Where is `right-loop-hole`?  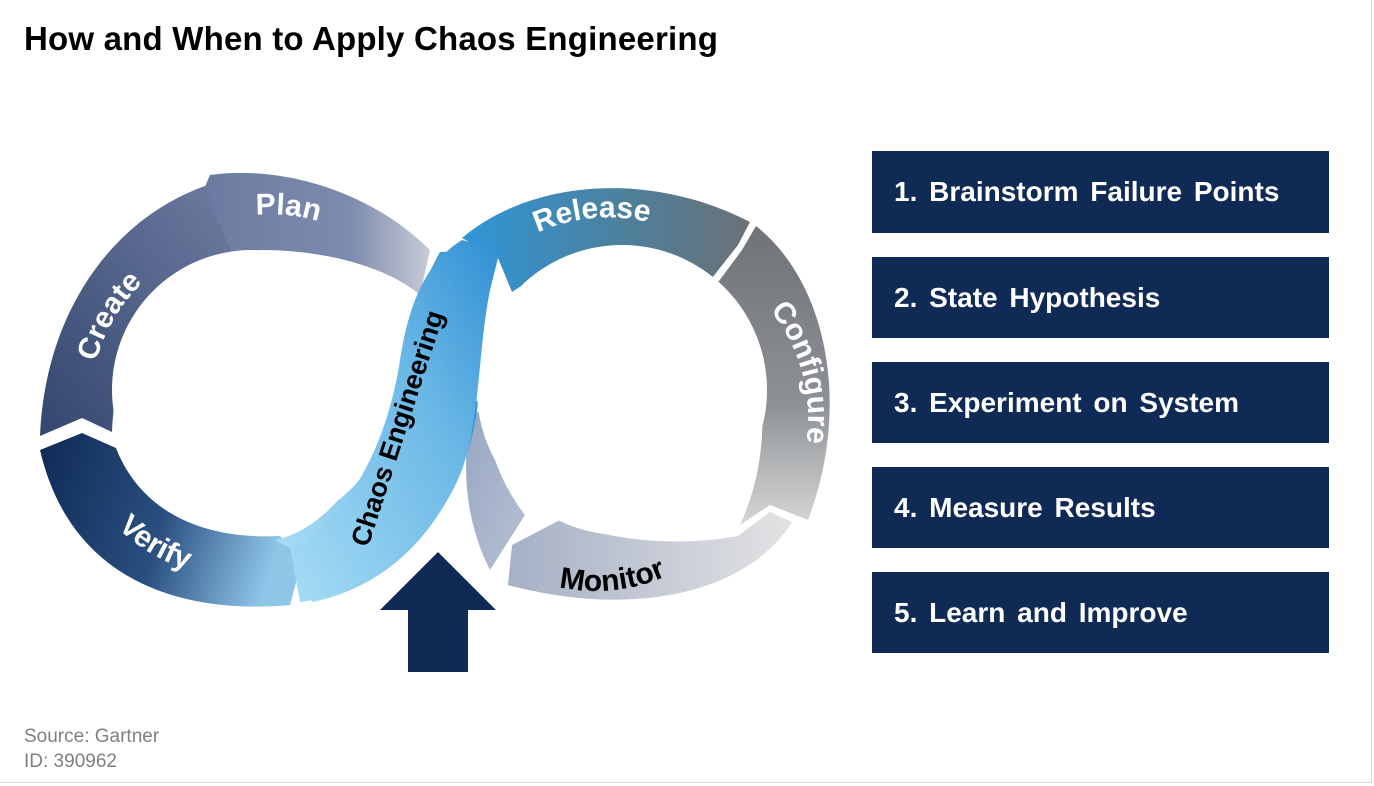 right-loop-hole is located at coordinates (622, 390).